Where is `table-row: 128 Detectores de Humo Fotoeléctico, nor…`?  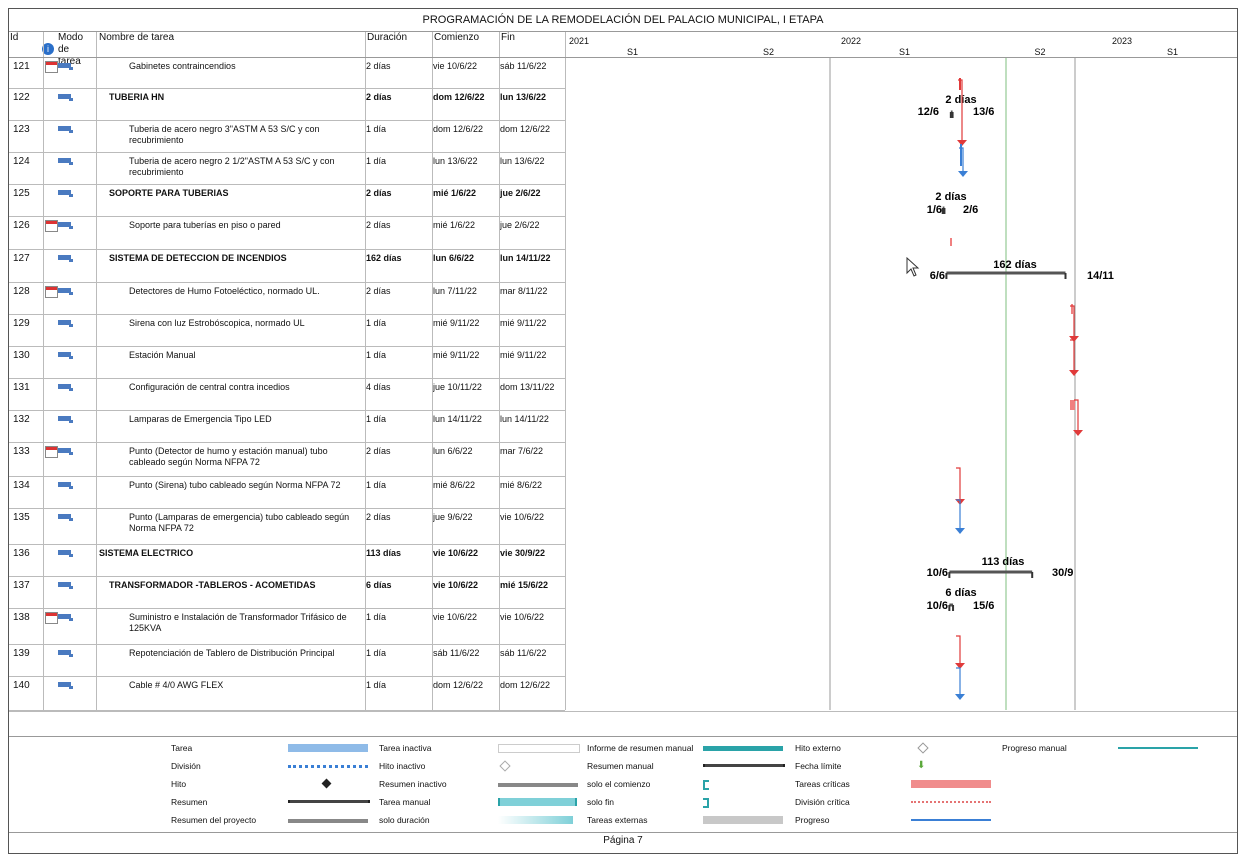 table-row: 128 Detectores de Humo Fotoeléctico, nor… is located at coordinates (287, 299).